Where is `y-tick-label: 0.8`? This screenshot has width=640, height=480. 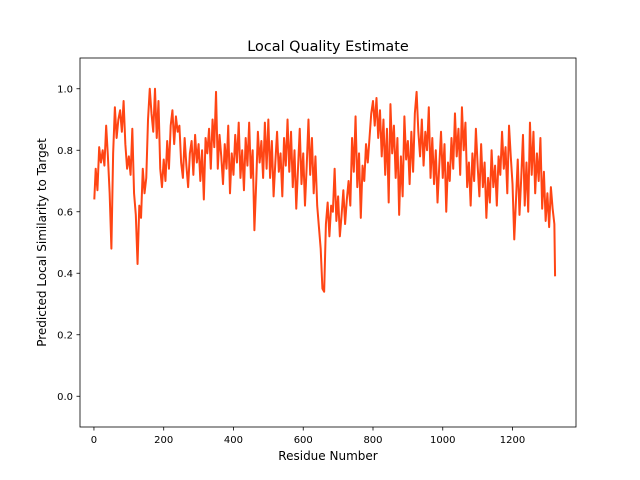
y-tick-label: 0.8 is located at coordinates (65, 151).